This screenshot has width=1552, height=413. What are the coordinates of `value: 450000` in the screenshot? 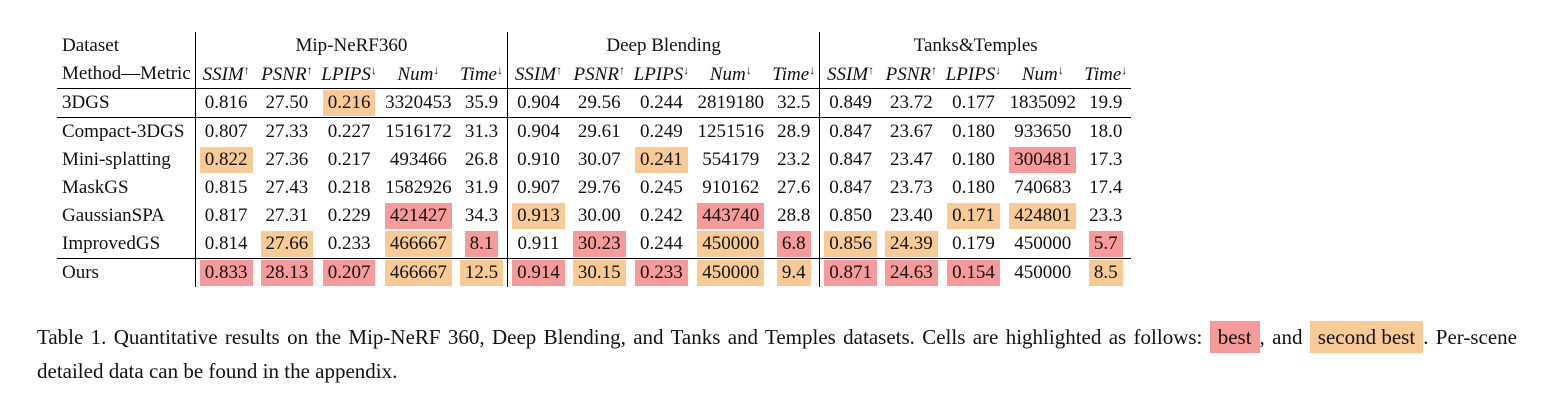 It's located at (1043, 272).